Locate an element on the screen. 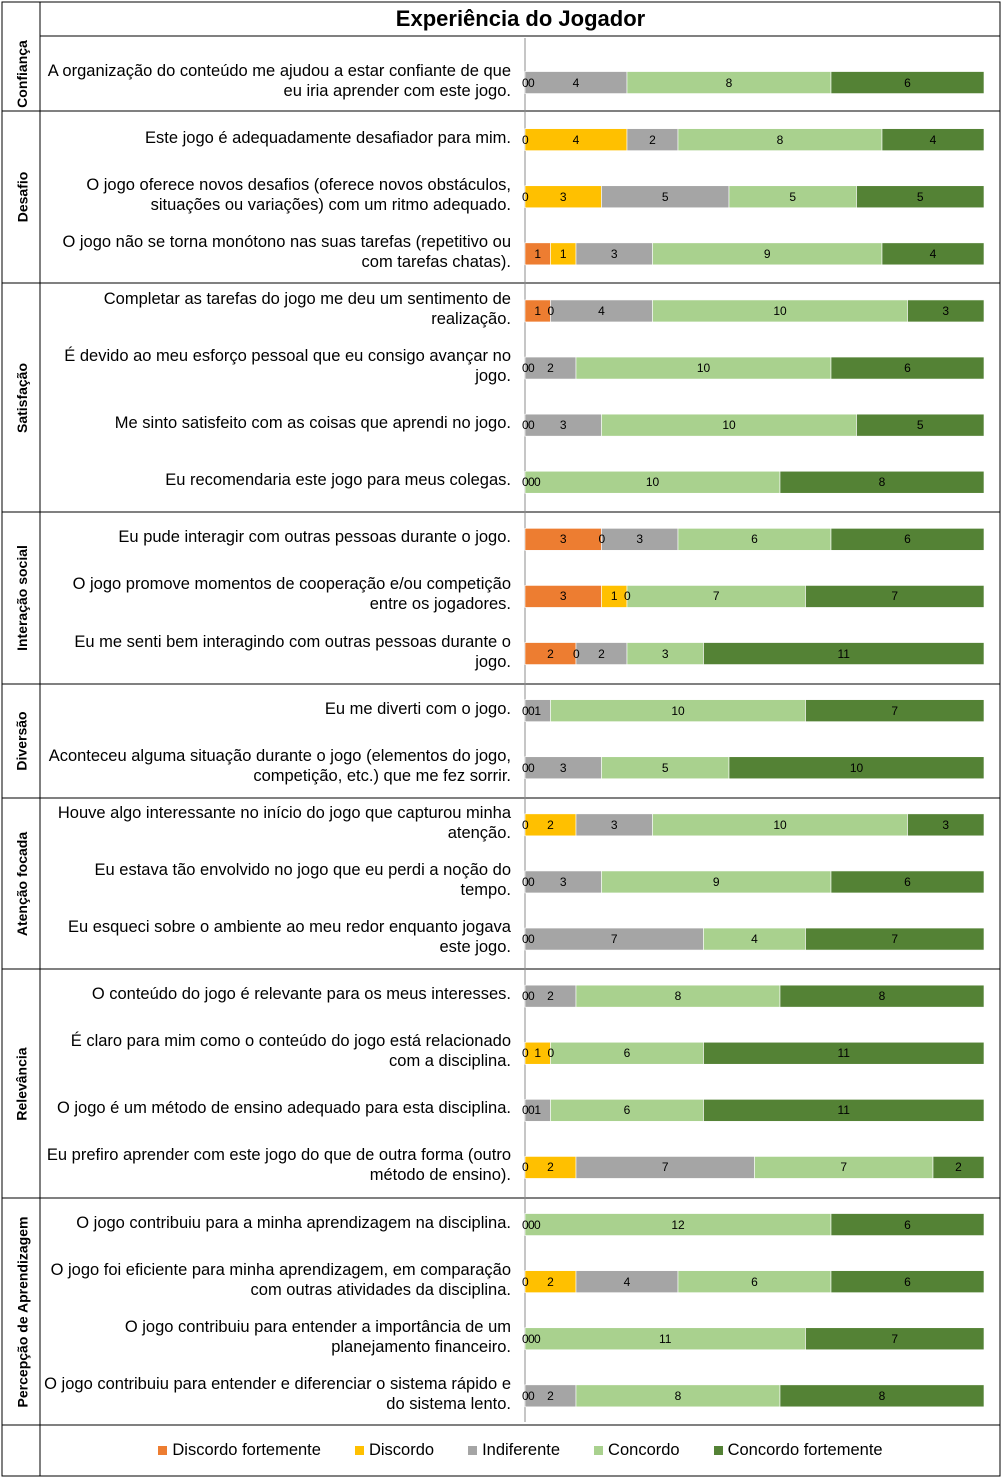  legend-label: Concordo is located at coordinates (644, 1449).